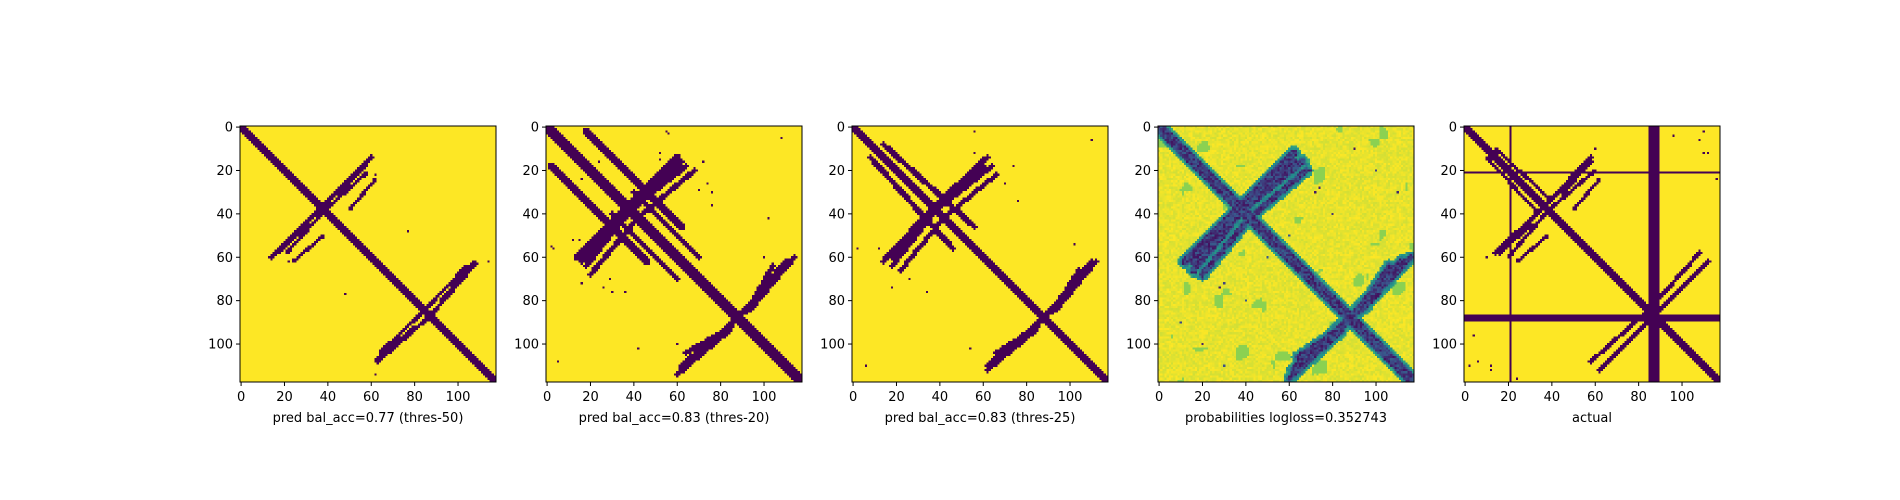 Image resolution: width=1900 pixels, height=500 pixels. Describe the element at coordinates (368, 418) in the screenshot. I see `x-axis-label: pred bal_acc=0.77 (thres-50)` at that location.